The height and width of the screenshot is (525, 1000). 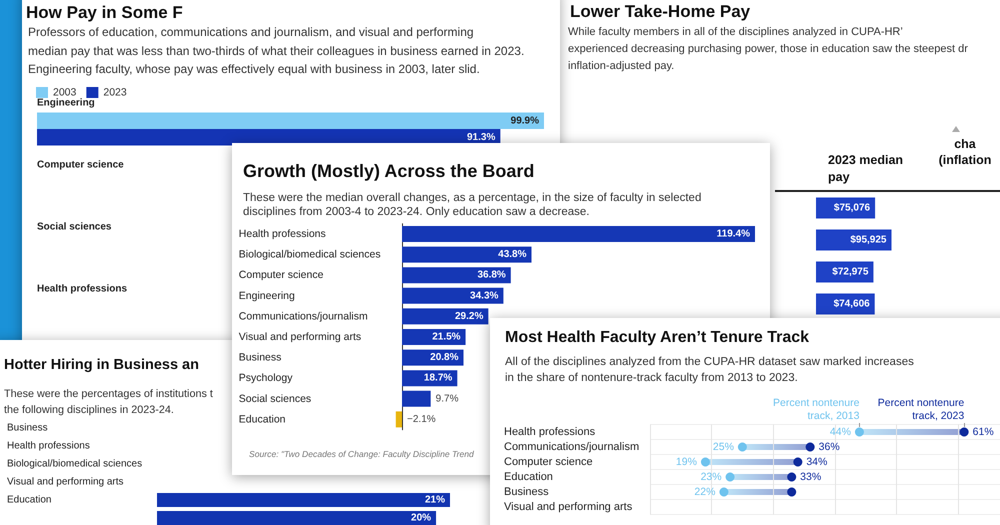 What do you see at coordinates (435, 500) in the screenshot?
I see `data-label: 21%` at bounding box center [435, 500].